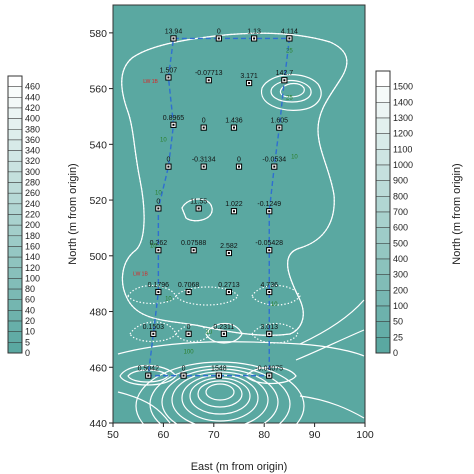 This screenshot has width=474, height=474. What do you see at coordinates (30, 321) in the screenshot?
I see `colorbar-tick-label: 20` at bounding box center [30, 321].